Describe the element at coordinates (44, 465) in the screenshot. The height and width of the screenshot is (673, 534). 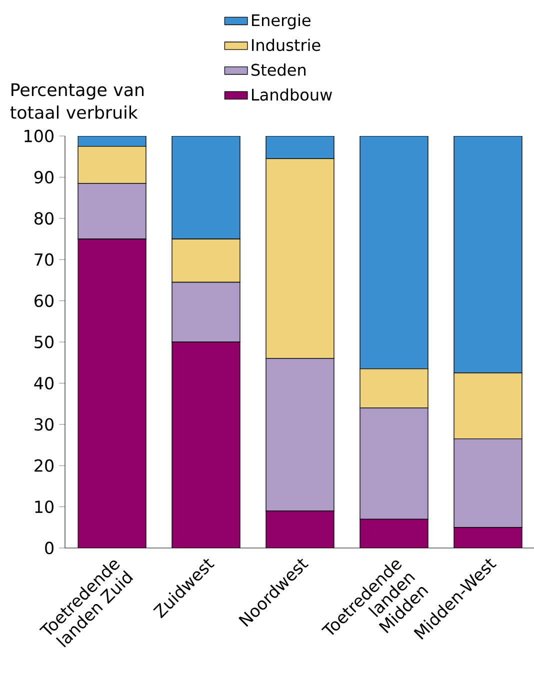
I see `y-tick-label: 20` at that location.